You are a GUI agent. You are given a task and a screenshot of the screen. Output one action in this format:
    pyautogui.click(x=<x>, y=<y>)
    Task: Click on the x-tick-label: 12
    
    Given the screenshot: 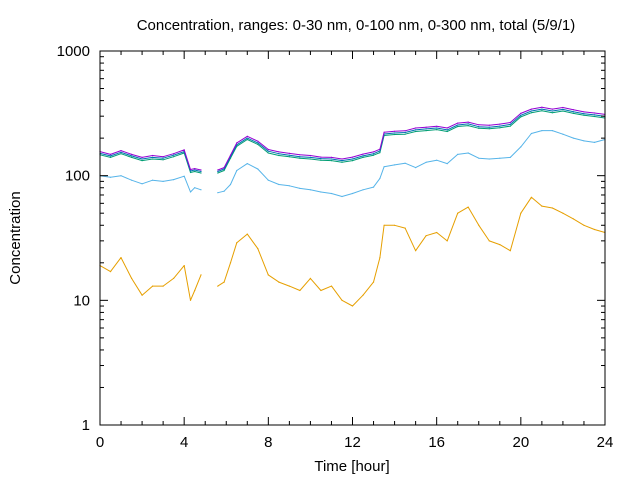 What is the action you would take?
    pyautogui.click(x=352, y=442)
    